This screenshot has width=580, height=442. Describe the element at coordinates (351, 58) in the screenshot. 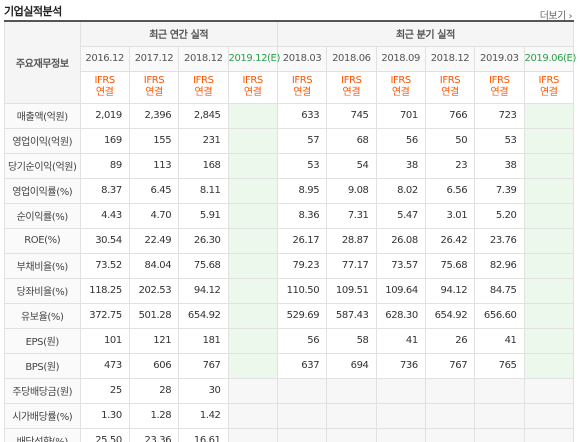

I see `period-header: 2018.06` at that location.